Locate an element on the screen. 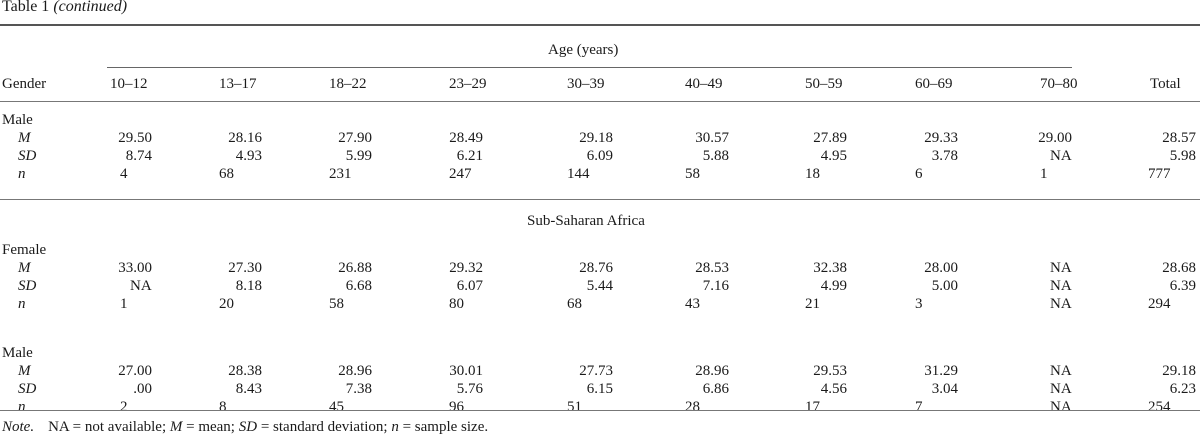 The height and width of the screenshot is (440, 1200). table-cell: 20 is located at coordinates (226, 304).